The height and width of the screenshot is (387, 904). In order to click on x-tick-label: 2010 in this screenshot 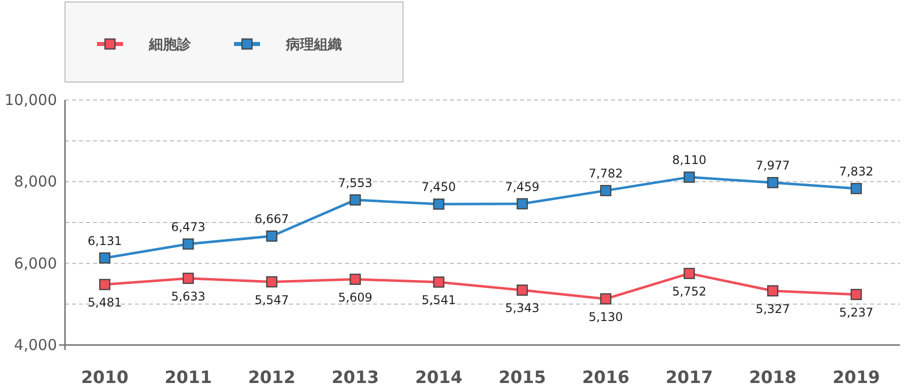, I will do `click(105, 377)`.